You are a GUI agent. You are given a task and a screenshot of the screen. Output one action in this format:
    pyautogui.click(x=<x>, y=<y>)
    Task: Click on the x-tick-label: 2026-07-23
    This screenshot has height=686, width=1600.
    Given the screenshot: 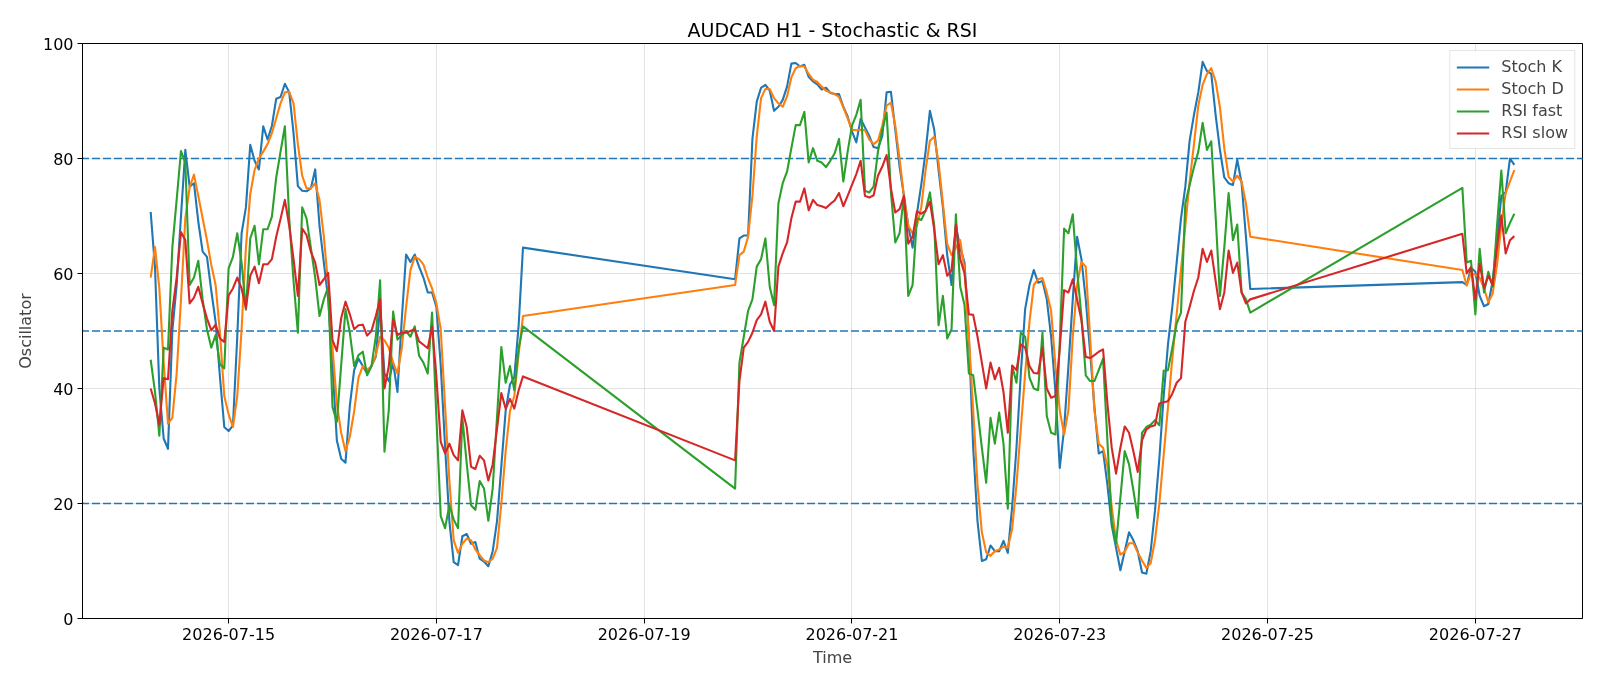 What is the action you would take?
    pyautogui.click(x=1060, y=634)
    